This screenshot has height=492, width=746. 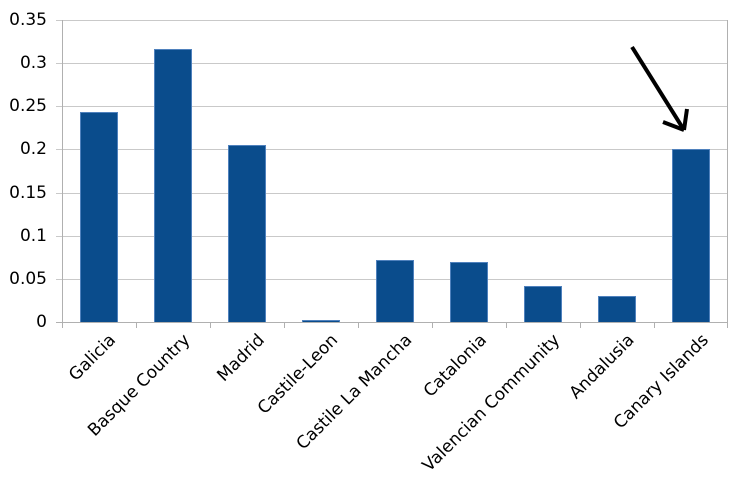 What do you see at coordinates (33, 236) in the screenshot?
I see `y-tick-label: 0.1` at bounding box center [33, 236].